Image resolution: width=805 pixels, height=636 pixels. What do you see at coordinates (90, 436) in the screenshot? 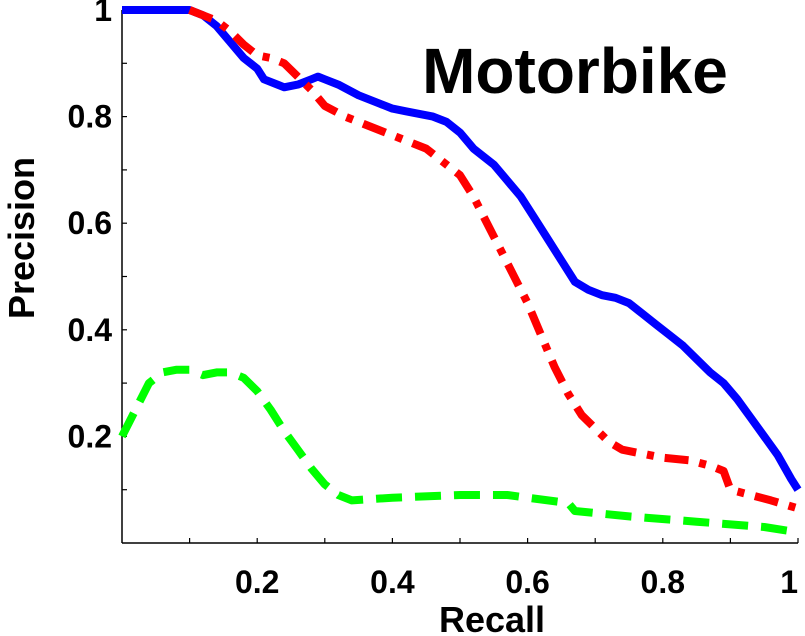
I see `y-tick-label: 0.2` at bounding box center [90, 436].